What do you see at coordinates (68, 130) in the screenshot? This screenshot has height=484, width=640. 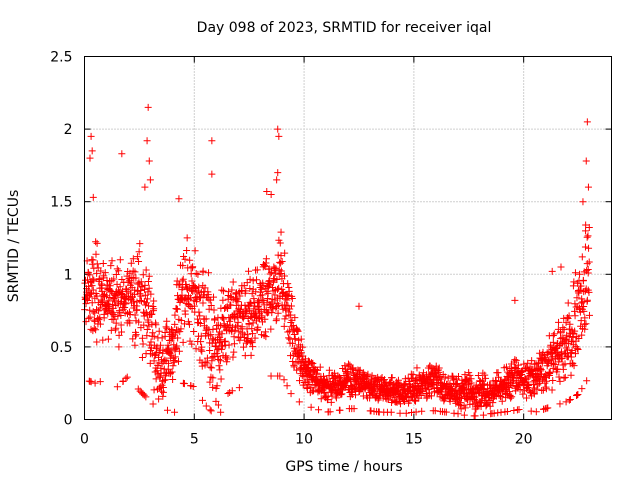 I see `y-tick-label: 2` at bounding box center [68, 130].